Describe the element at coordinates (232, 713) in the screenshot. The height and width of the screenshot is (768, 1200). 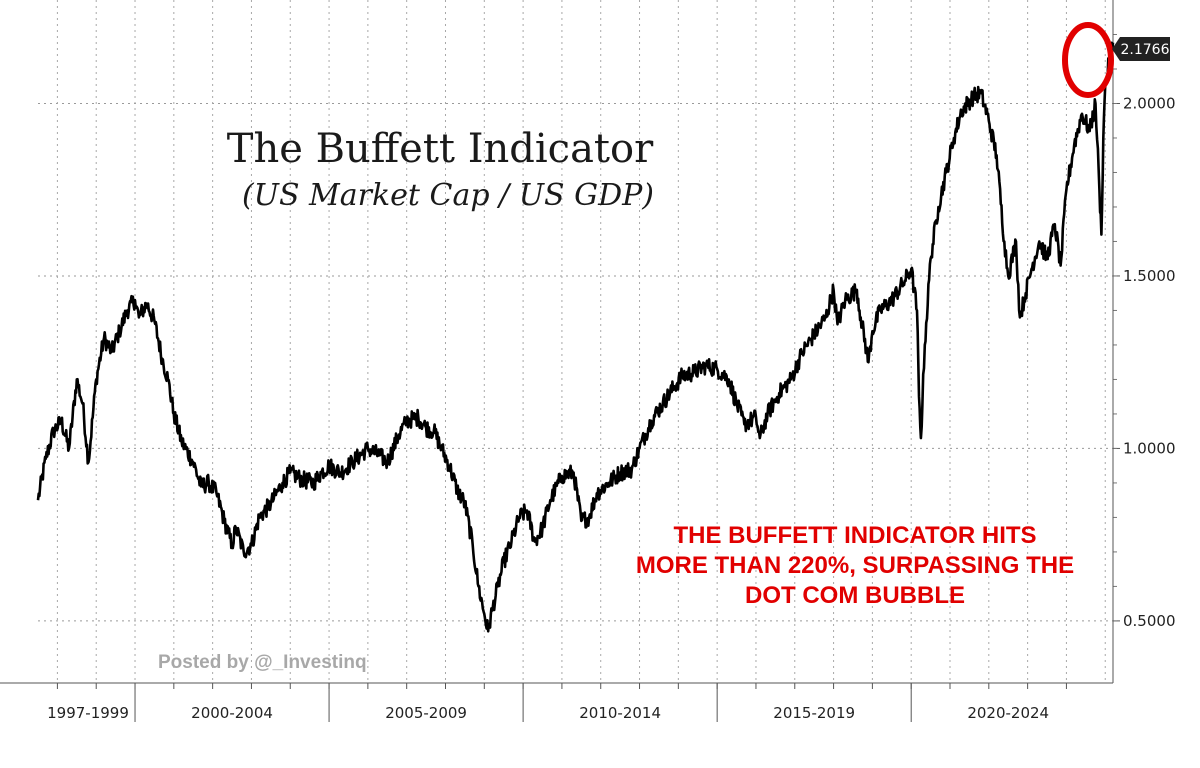
I see `x-tick-label: 2000-2004` at that location.